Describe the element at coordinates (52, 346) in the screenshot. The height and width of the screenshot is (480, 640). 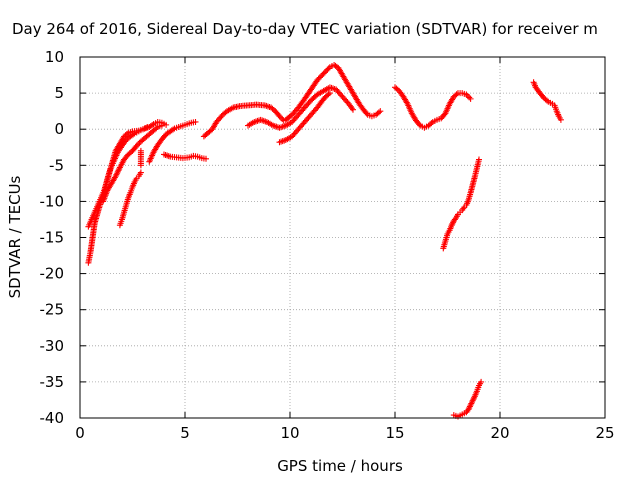
I see `y-tick-label: -30` at that location.